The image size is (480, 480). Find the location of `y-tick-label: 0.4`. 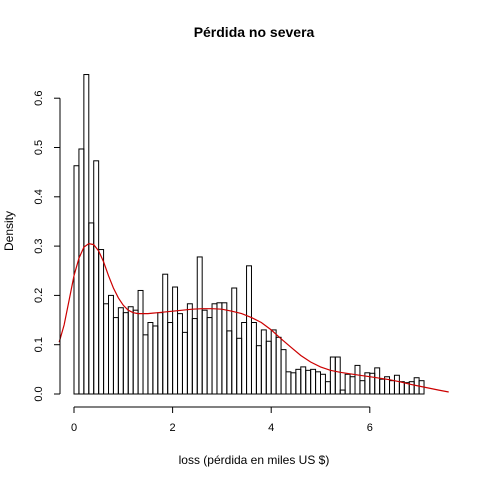

y-tick-label: 0.4 is located at coordinates (39, 196).